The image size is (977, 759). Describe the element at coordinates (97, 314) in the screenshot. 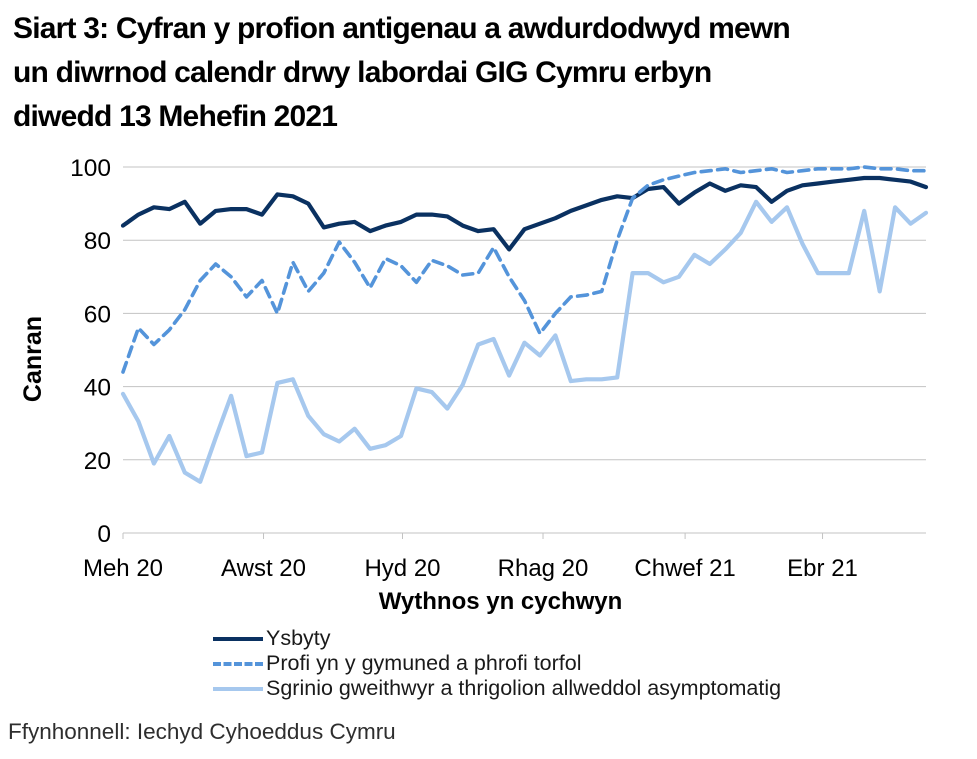

I see `y-tick-label: 60` at that location.